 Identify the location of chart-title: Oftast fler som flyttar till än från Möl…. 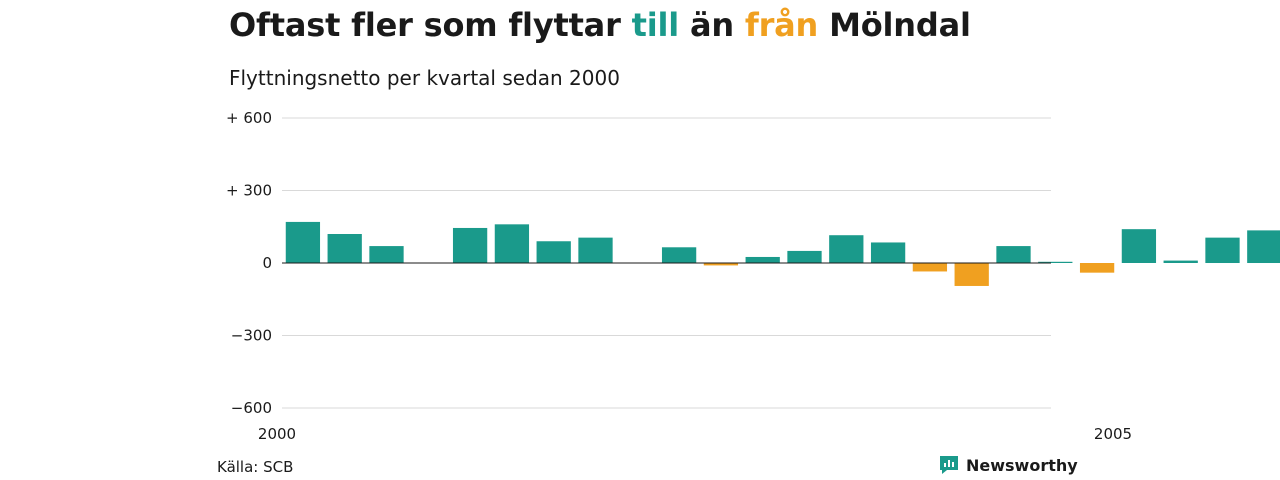
(600, 25).